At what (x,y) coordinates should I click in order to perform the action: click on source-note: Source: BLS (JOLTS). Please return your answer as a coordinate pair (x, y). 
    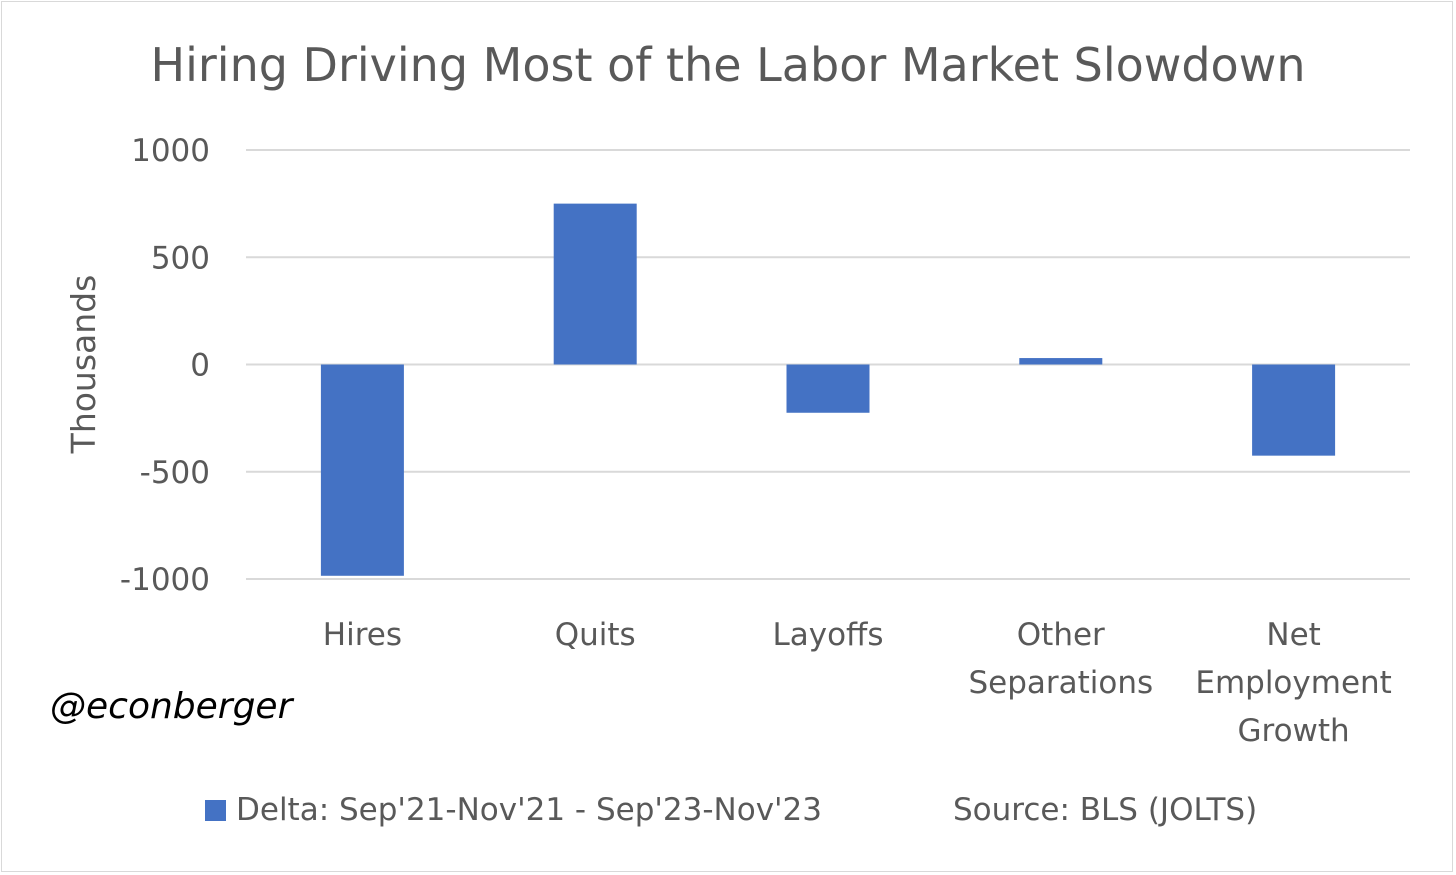
    Looking at the image, I should click on (1105, 810).